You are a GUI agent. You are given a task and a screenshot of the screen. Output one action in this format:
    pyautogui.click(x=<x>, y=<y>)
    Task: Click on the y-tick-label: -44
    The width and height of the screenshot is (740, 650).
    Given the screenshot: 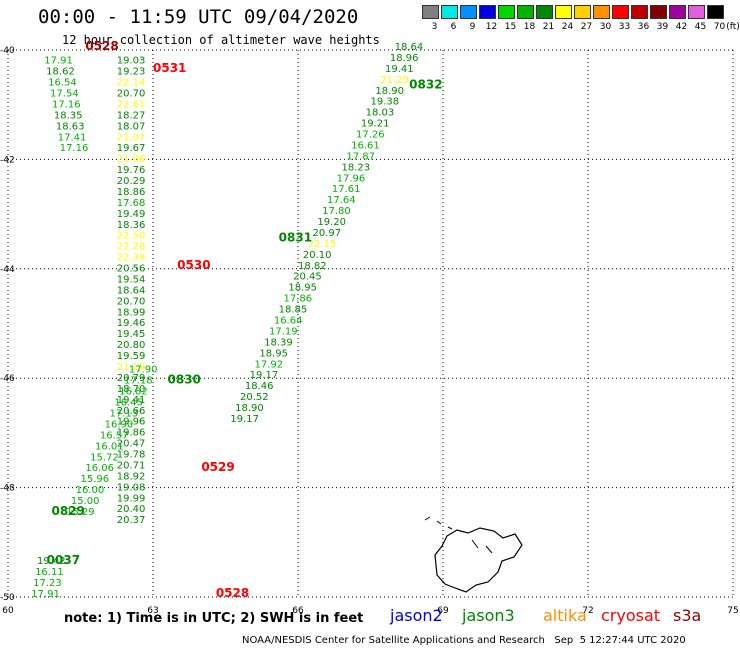 What is the action you would take?
    pyautogui.click(x=7, y=270)
    